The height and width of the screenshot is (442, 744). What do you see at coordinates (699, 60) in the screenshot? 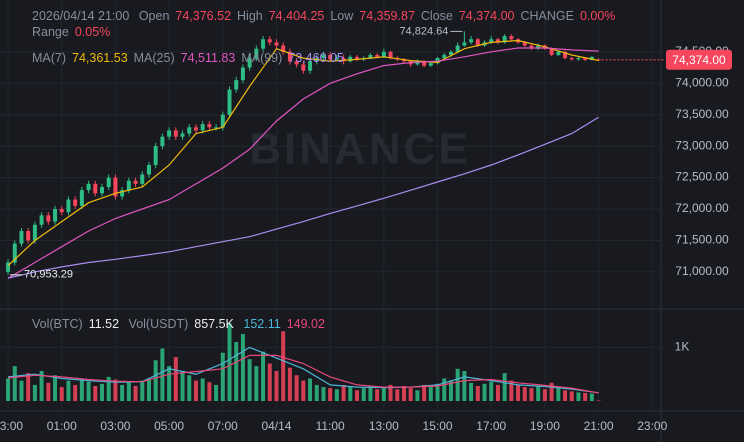
I see `last-price-label: 74,374.00` at bounding box center [699, 60].